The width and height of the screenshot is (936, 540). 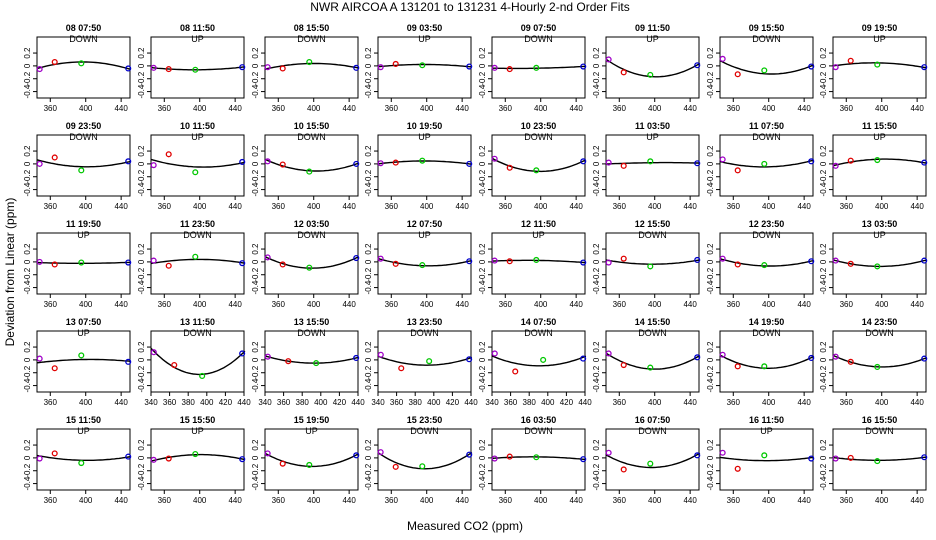 What do you see at coordinates (84, 126) in the screenshot?
I see `panel-title: 09 23:50` at bounding box center [84, 126].